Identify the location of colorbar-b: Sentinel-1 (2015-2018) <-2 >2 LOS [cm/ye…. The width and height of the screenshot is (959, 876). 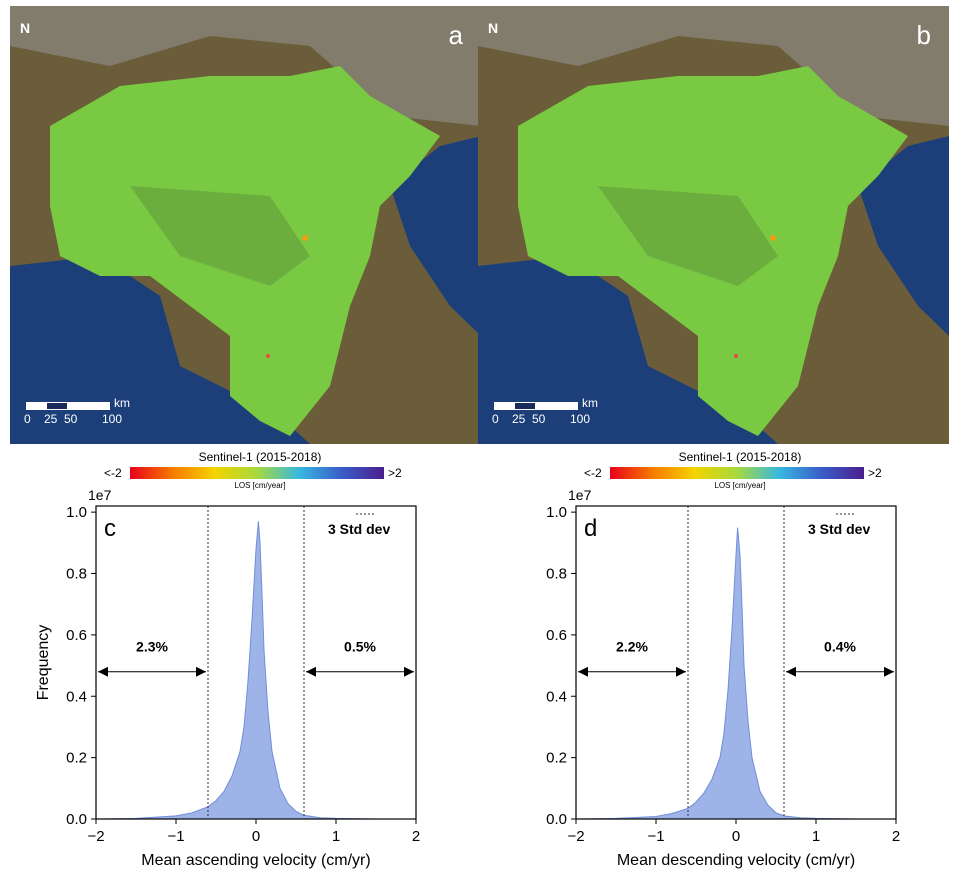
(740, 471).